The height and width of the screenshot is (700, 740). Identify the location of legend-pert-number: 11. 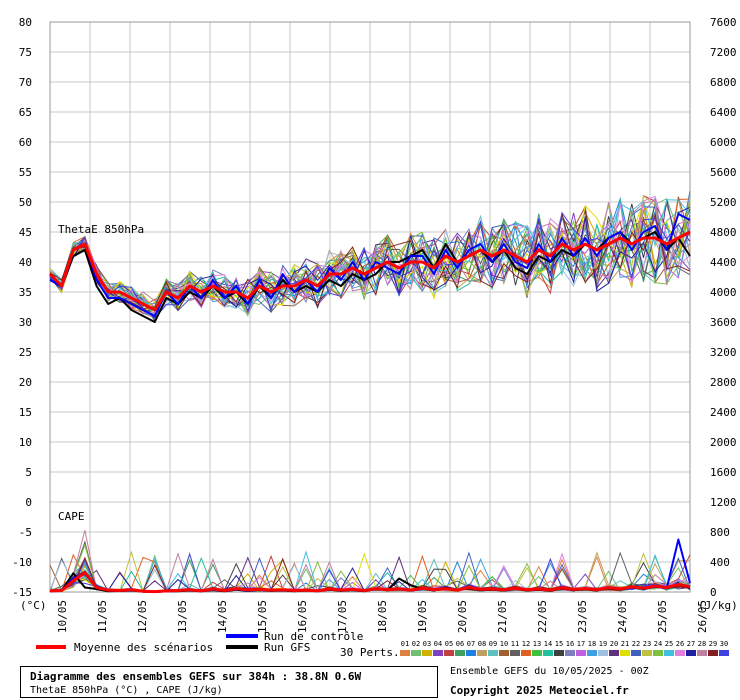
(515, 644).